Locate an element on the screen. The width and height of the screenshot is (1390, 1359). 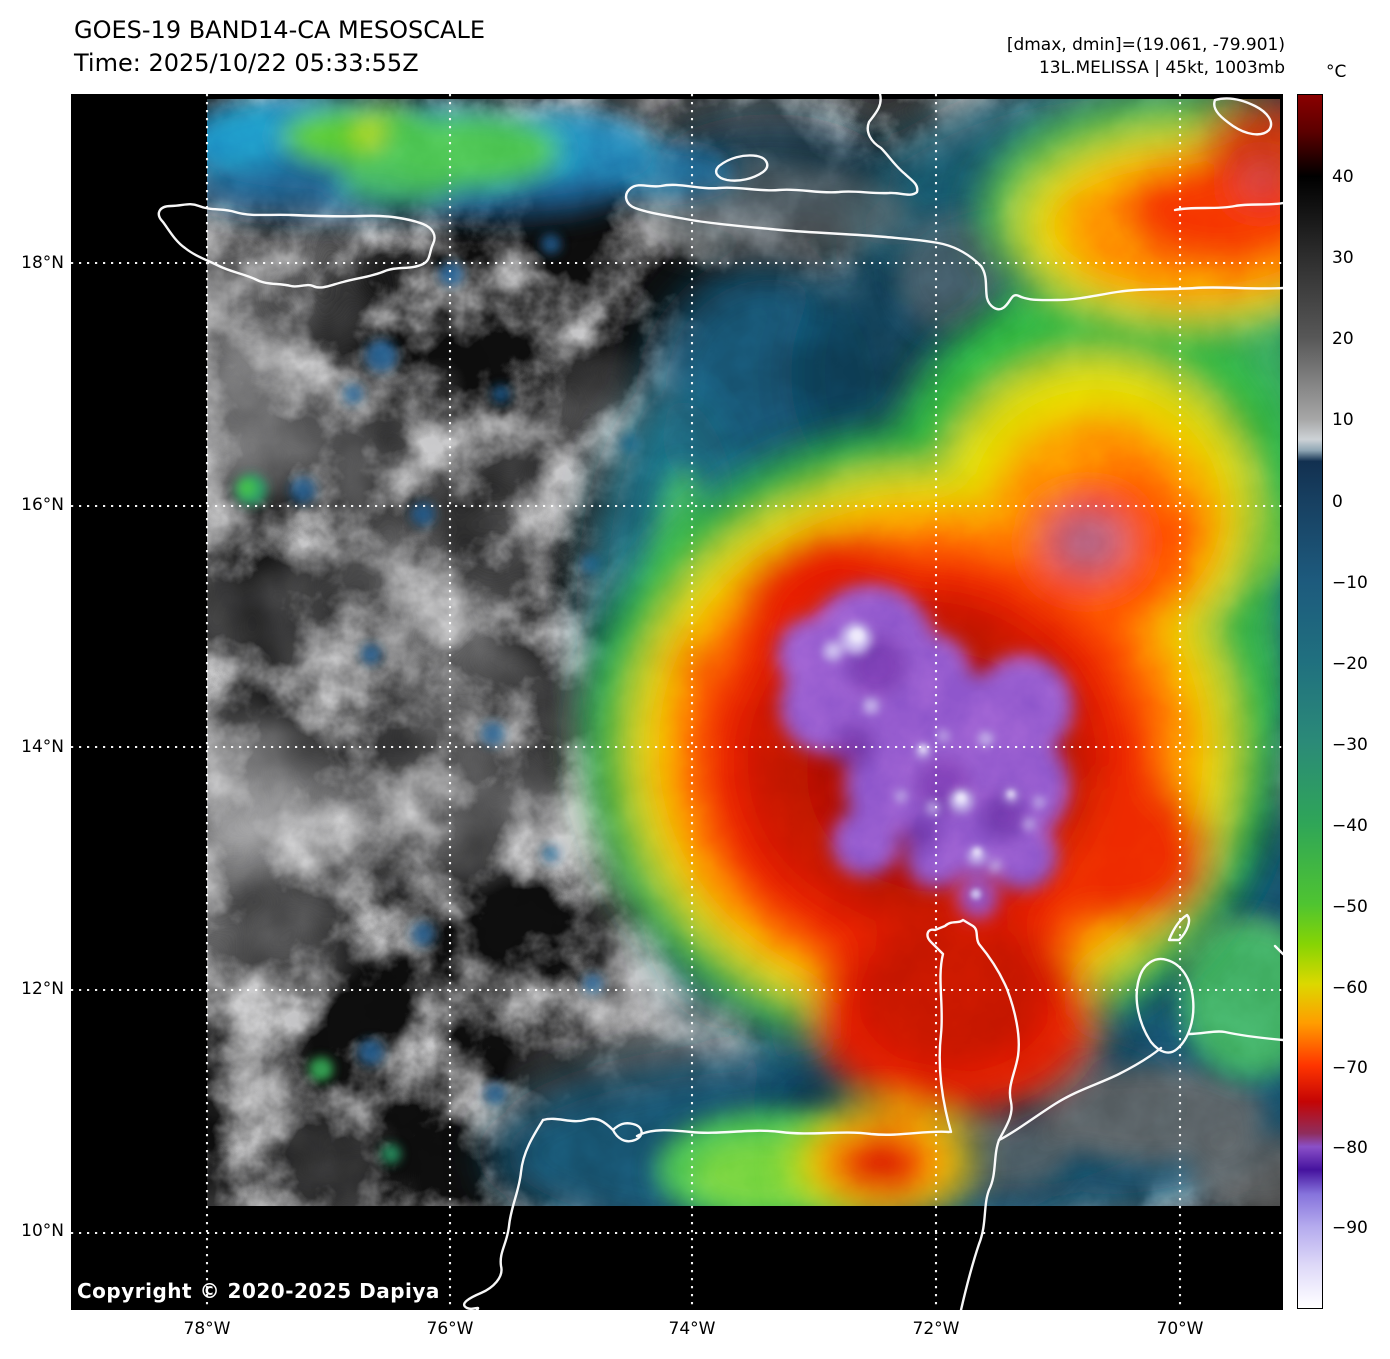
coastline-aruba is located at coordinates (1179, 927).